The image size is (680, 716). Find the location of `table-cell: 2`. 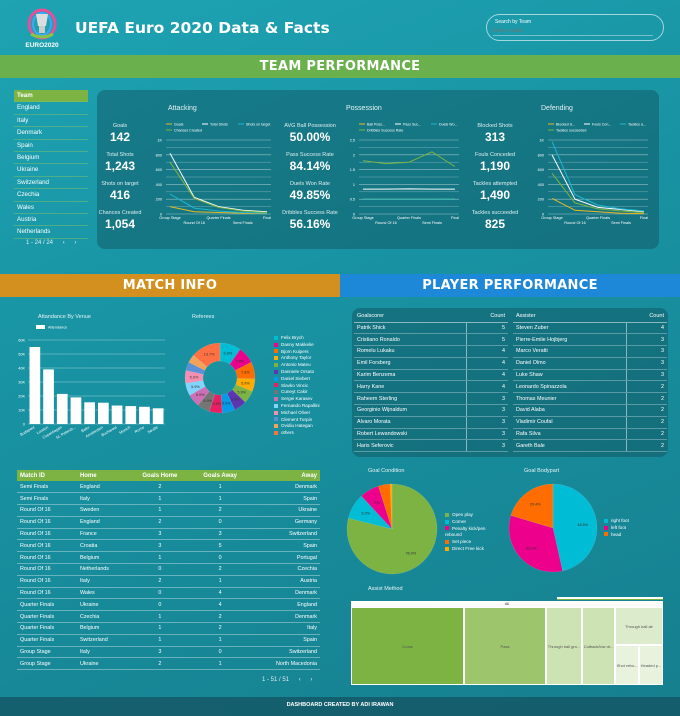

table-cell: 2 is located at coordinates (646, 434).